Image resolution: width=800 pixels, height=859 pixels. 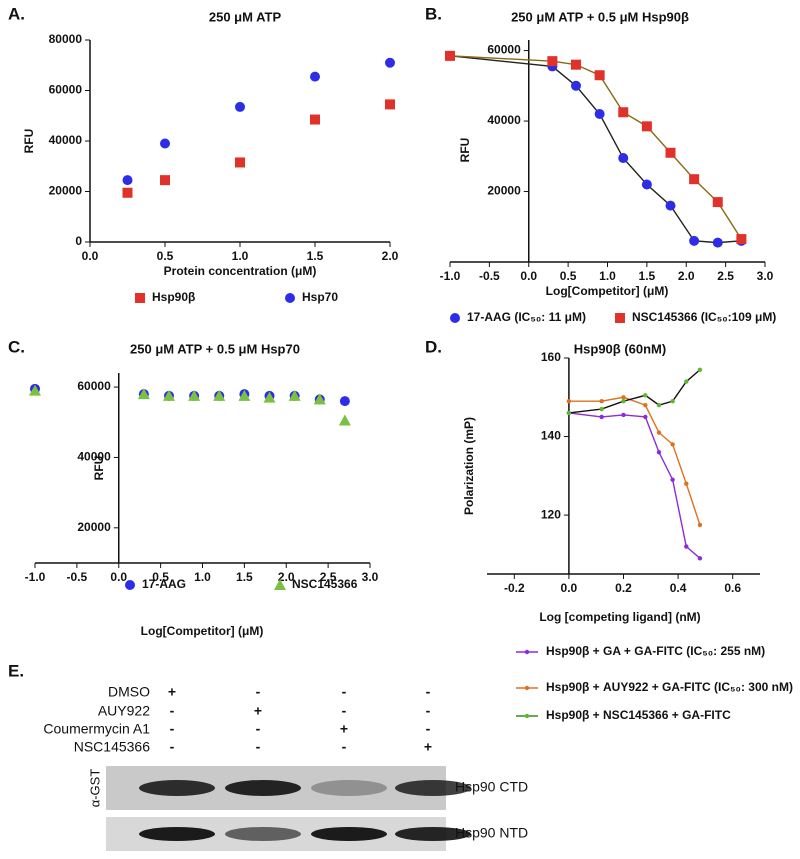 I want to click on x-tick-label: 0.2, so click(x=623, y=588).